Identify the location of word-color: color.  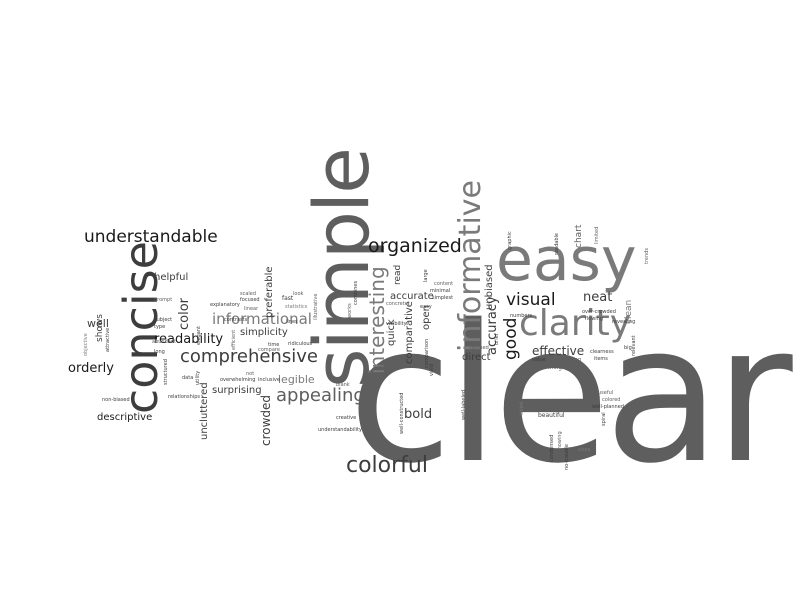
(184, 313).